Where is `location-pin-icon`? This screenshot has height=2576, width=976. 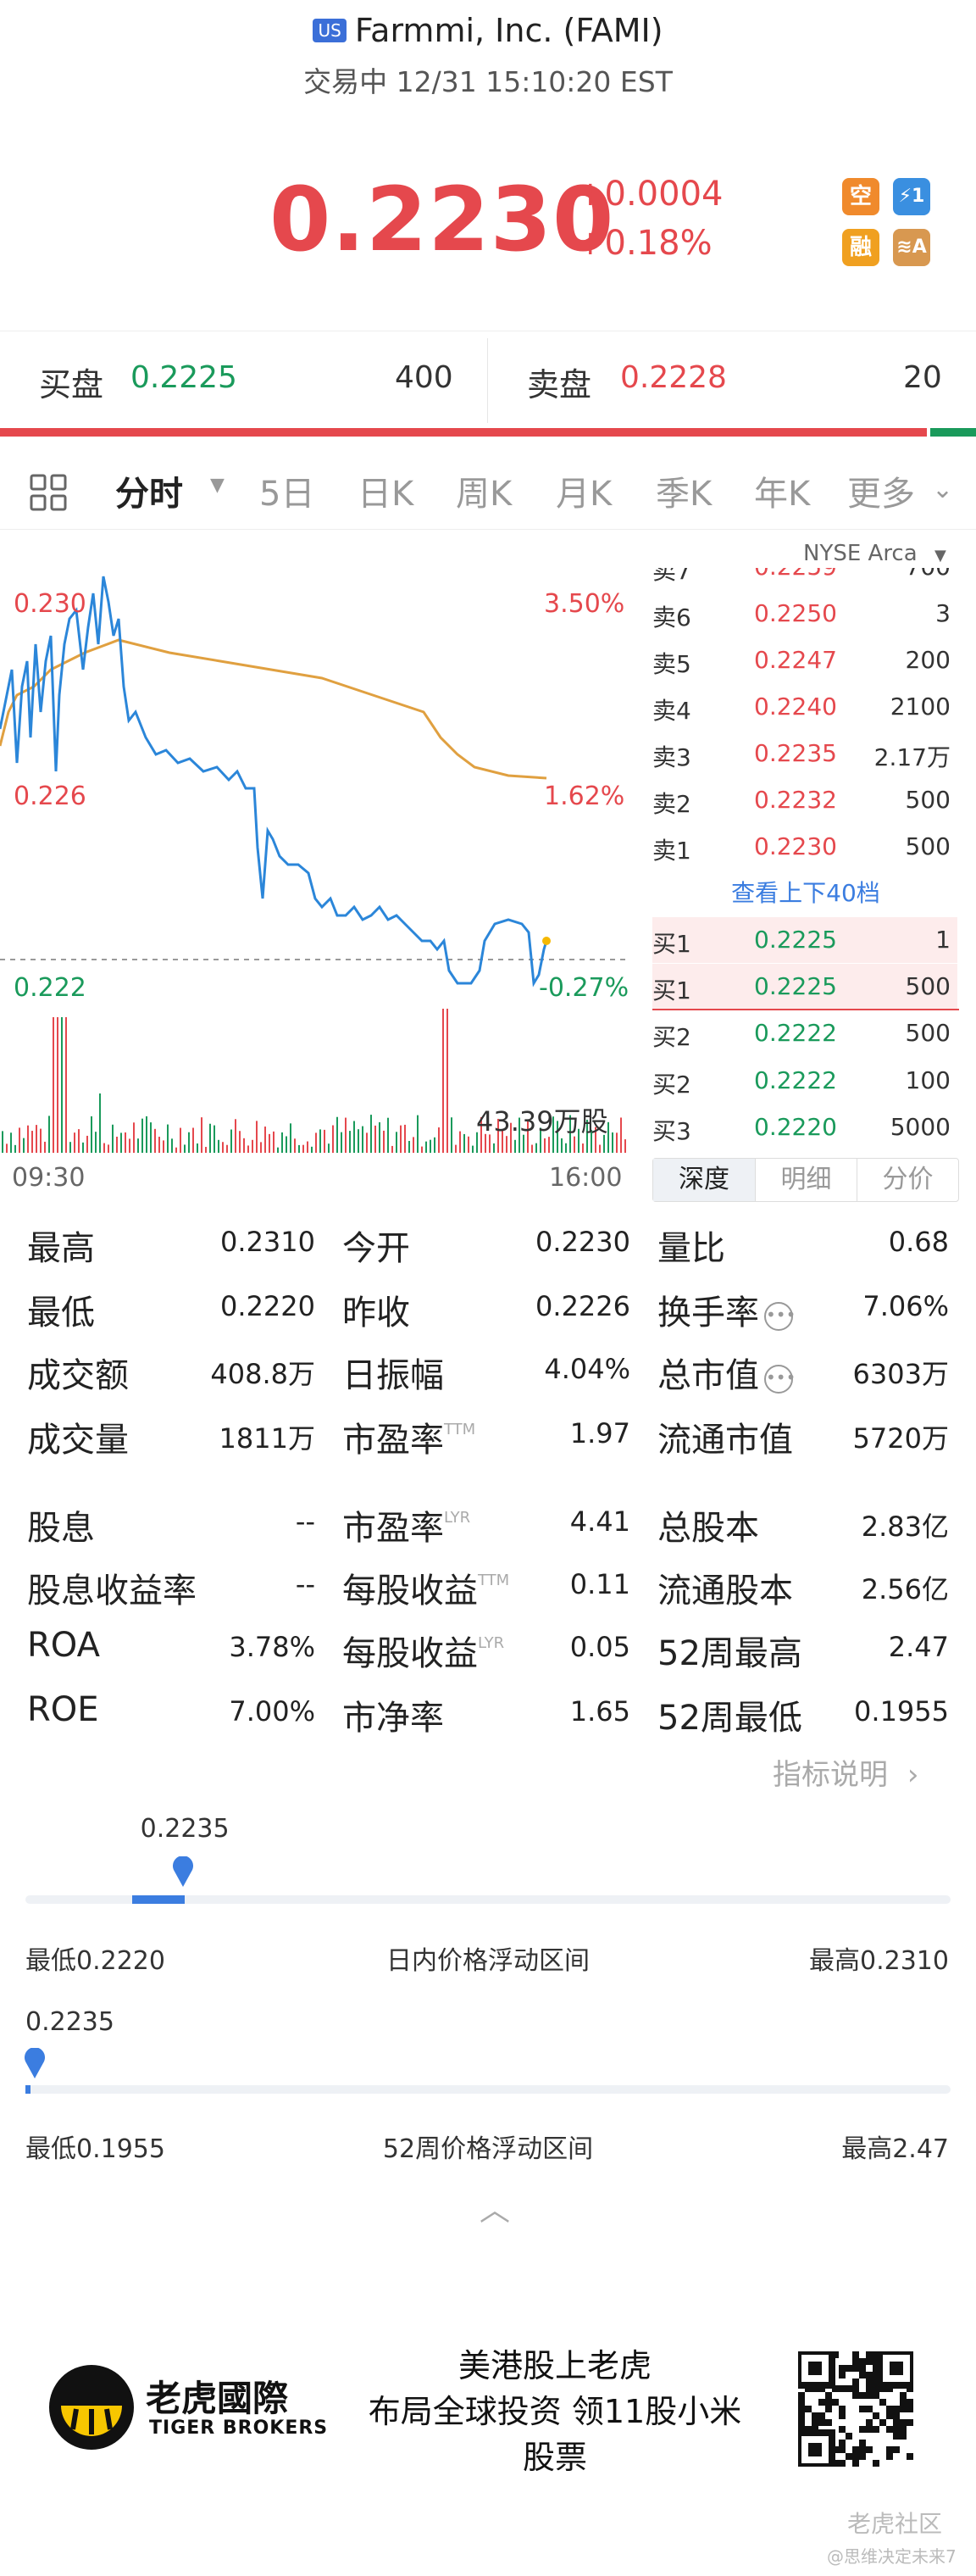
location-pin-icon is located at coordinates (35, 2064).